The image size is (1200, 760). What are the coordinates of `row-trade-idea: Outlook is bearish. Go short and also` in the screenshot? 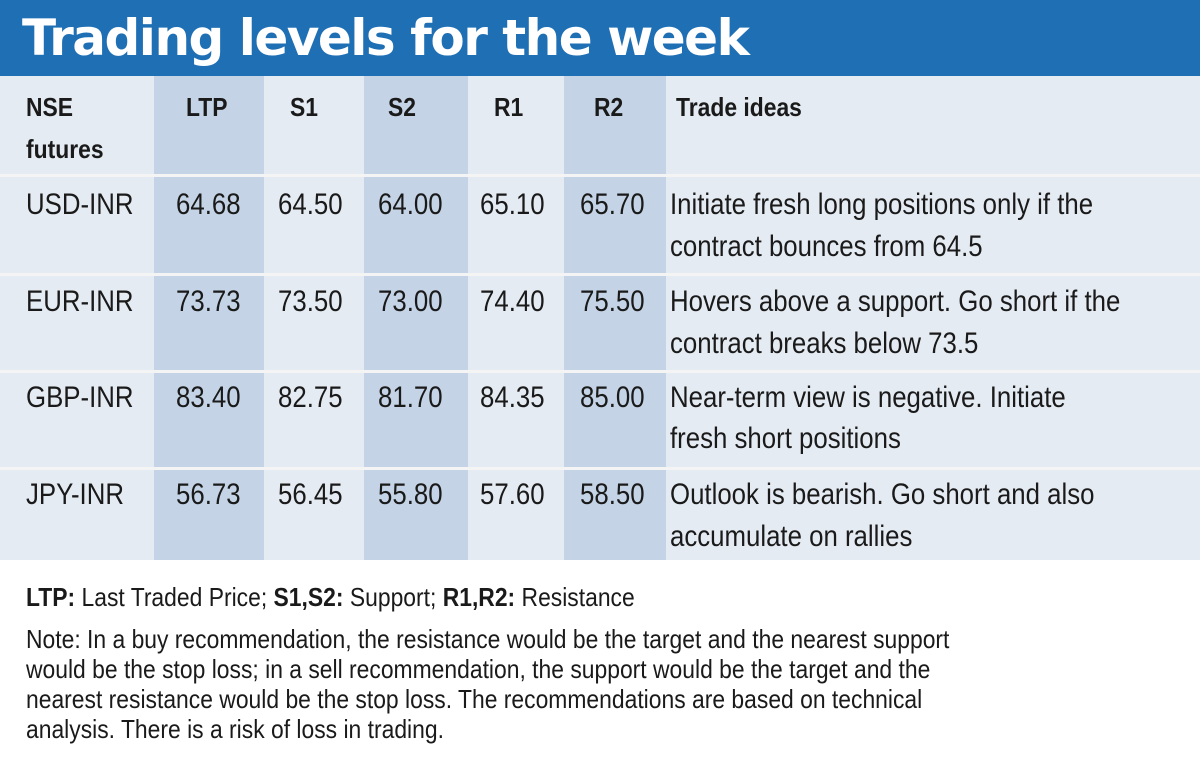 It's located at (882, 494).